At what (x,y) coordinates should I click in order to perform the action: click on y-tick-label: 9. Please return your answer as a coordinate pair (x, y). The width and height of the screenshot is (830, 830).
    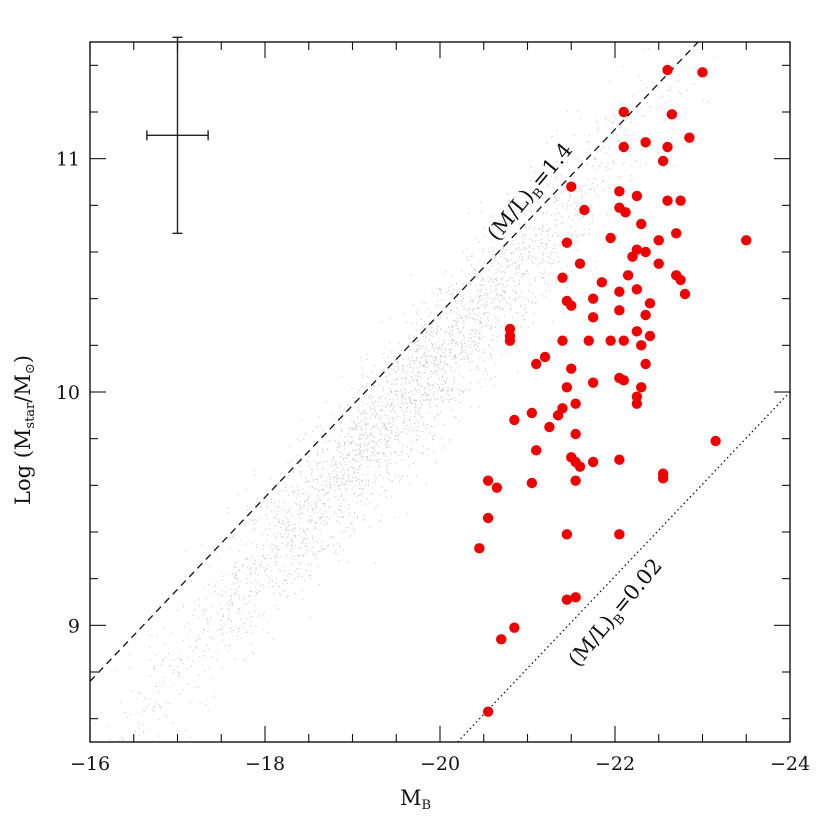
    Looking at the image, I should click on (74, 626).